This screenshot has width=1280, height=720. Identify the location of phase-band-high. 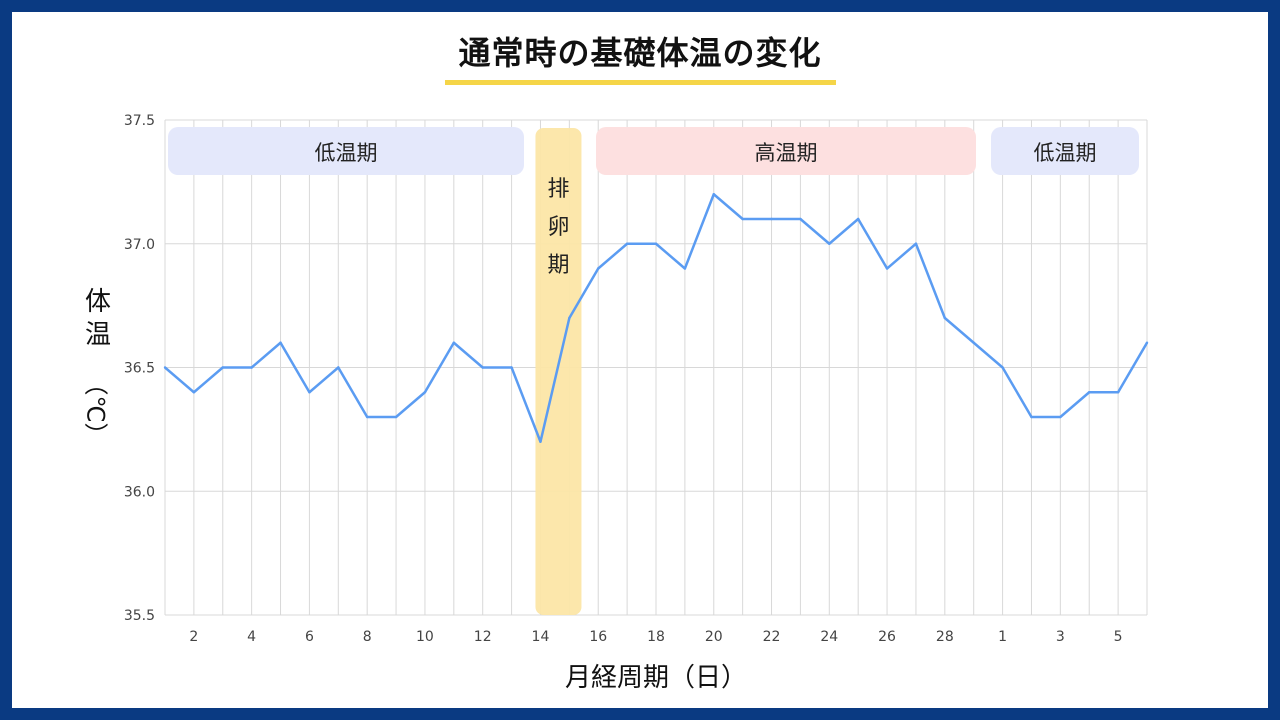
(786, 151).